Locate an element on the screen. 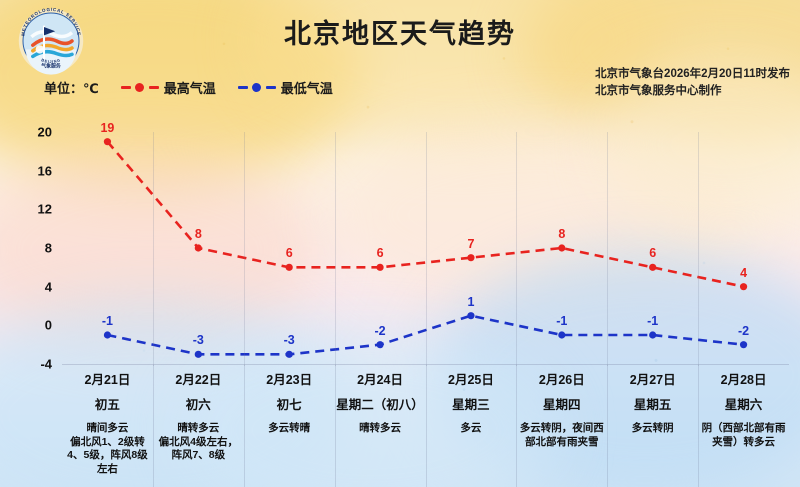 The height and width of the screenshot is (487, 800). background-wash is located at coordinates (700, 145).